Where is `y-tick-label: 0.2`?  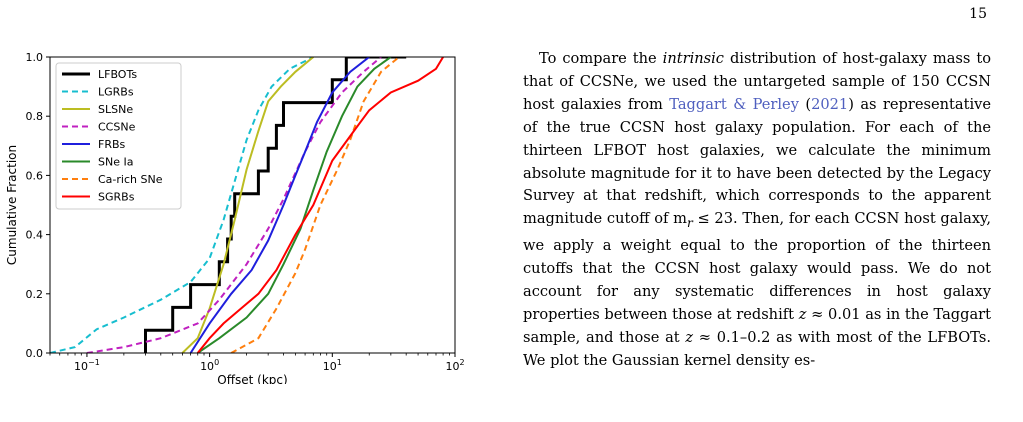 y-tick-label: 0.2 is located at coordinates (35, 294).